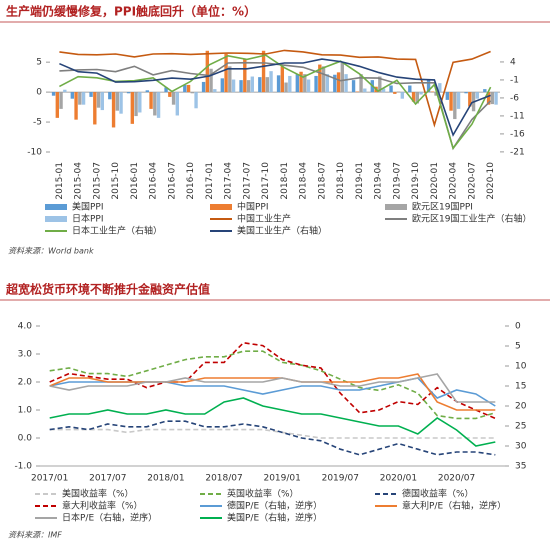  Describe the element at coordinates (37, 123) in the screenshot. I see `y-tick-label: -5` at that location.